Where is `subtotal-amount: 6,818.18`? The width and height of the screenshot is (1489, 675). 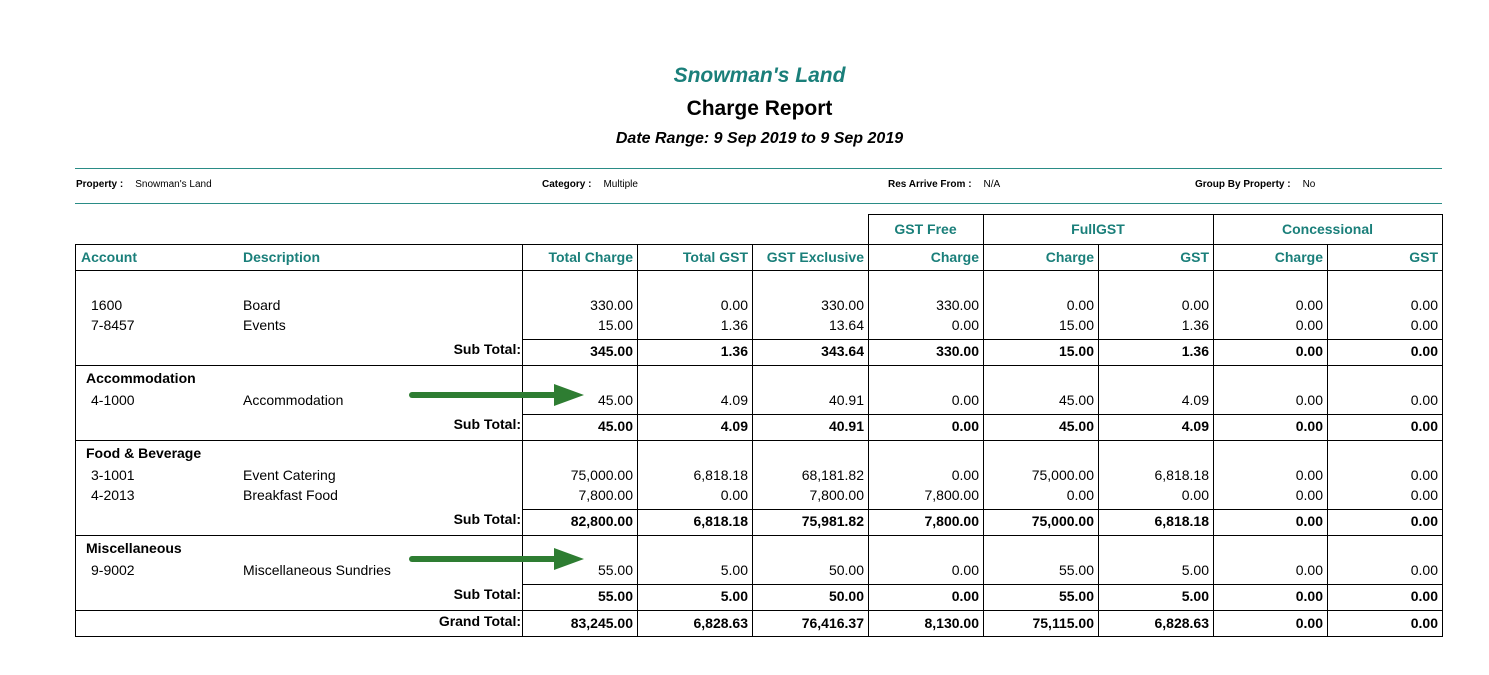
subtotal-amount: 6,818.18 is located at coordinates (721, 521).